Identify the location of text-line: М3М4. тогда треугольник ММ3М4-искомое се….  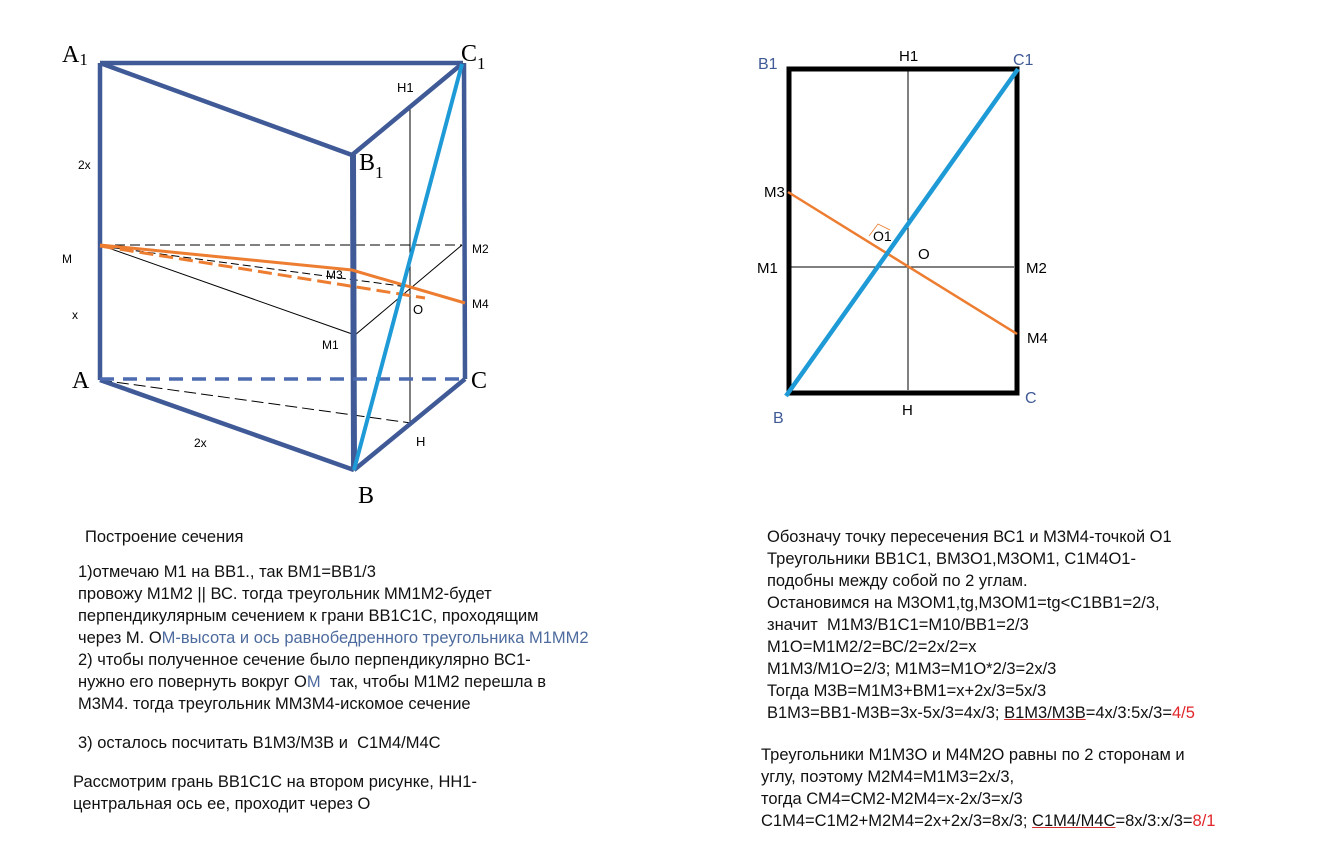
(274, 704).